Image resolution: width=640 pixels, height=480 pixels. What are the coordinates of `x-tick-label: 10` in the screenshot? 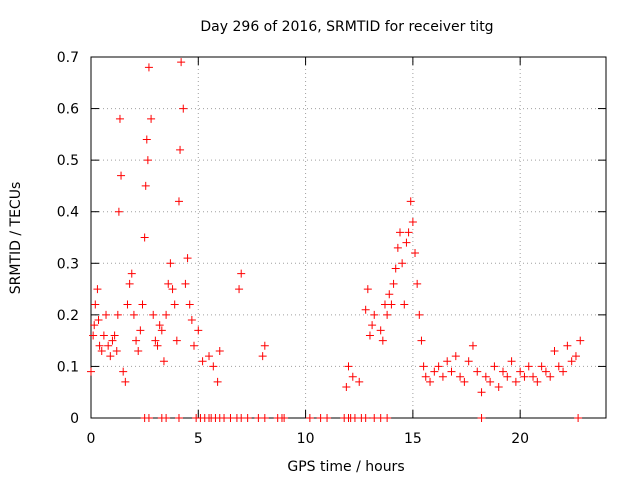 It's located at (306, 439).